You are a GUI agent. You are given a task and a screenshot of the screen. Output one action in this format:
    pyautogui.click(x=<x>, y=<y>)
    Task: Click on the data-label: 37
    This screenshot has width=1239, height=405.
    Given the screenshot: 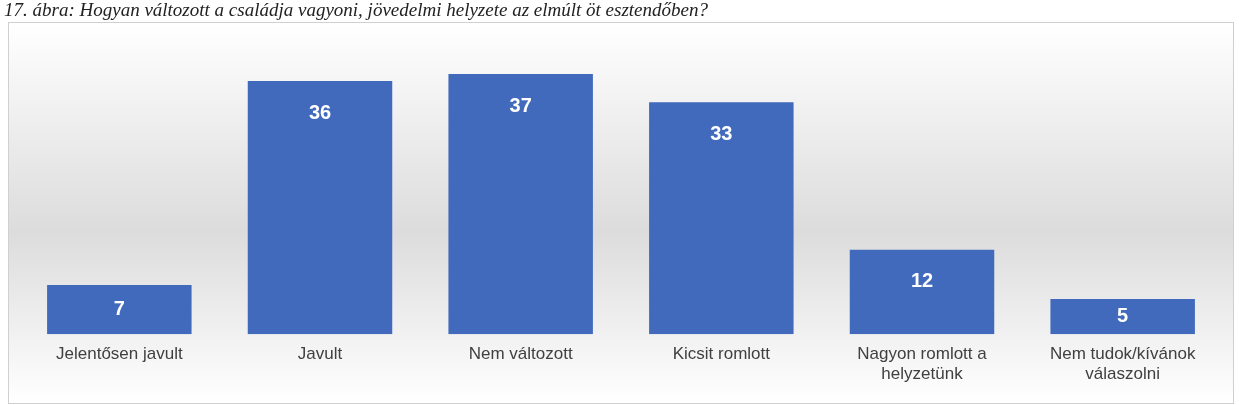 What is the action you would take?
    pyautogui.click(x=520, y=104)
    